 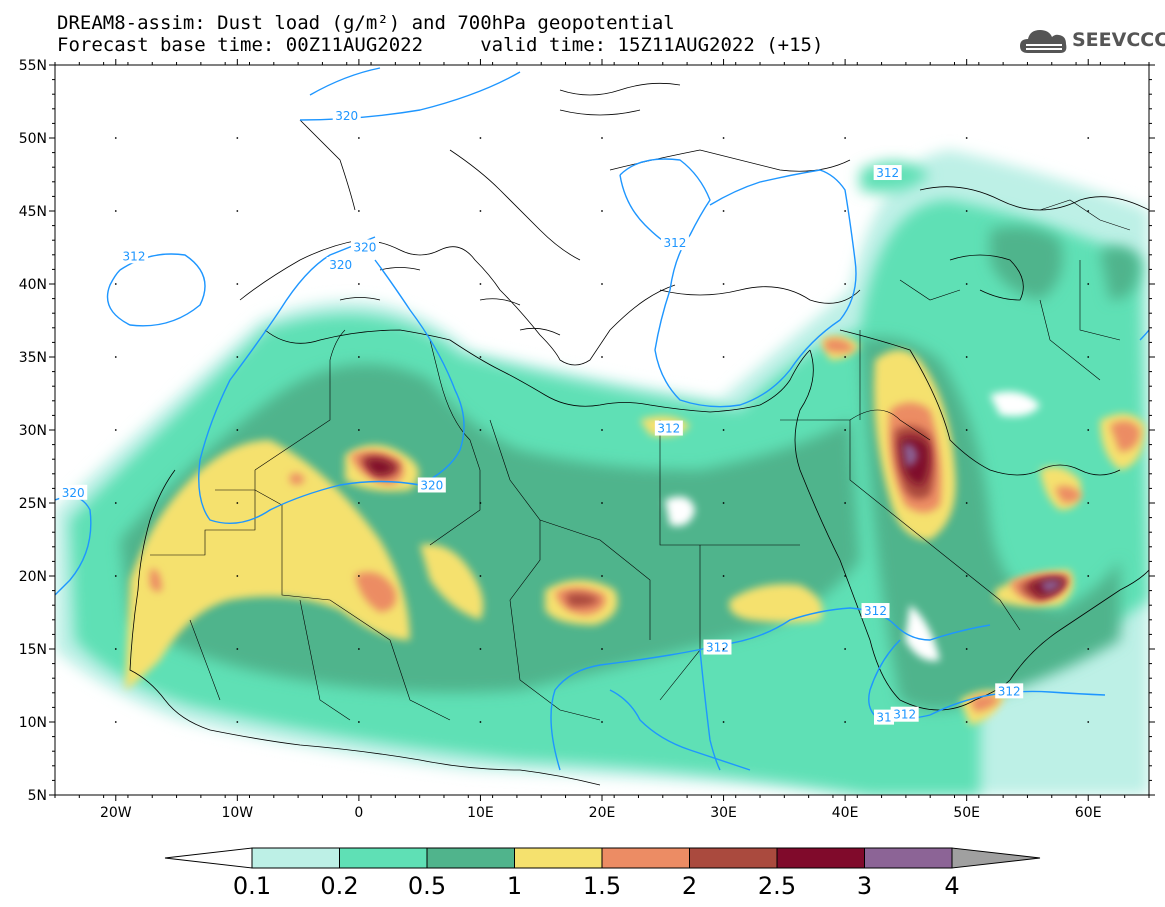 What do you see at coordinates (358, 813) in the screenshot?
I see `lon-label: 0` at bounding box center [358, 813].